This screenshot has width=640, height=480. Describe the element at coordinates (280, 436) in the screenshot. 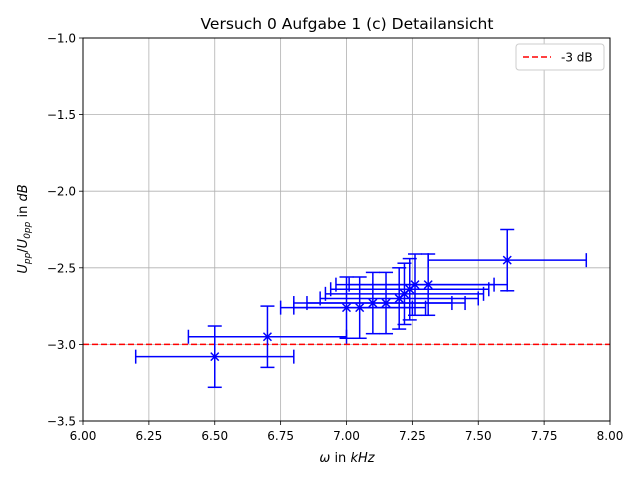

I see `x-tick-label: 6.75` at that location.